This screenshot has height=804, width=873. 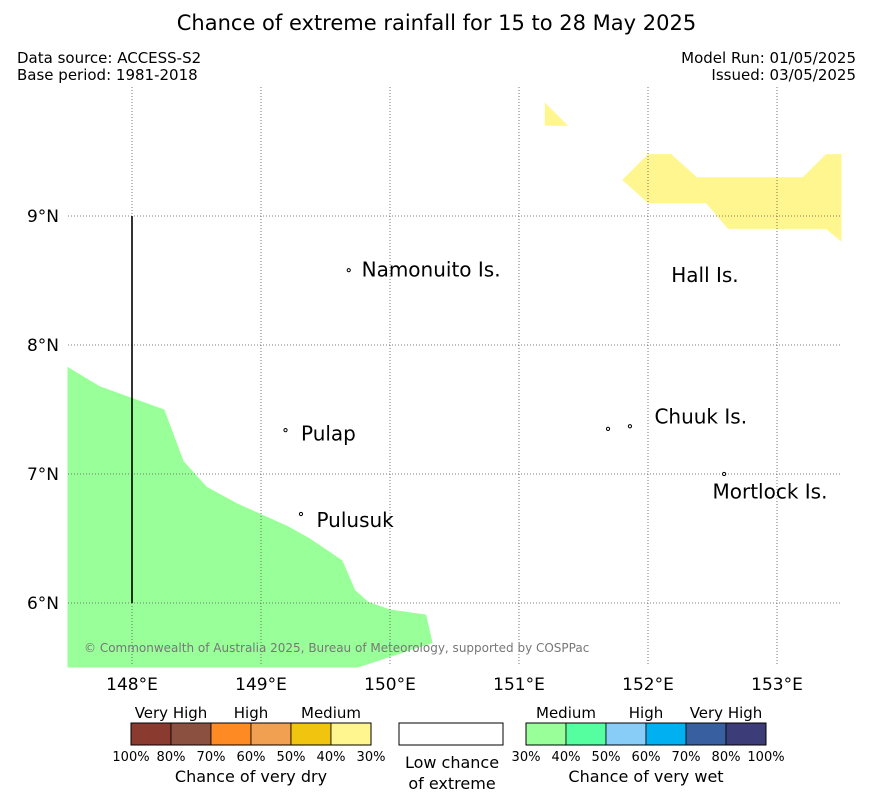 I want to click on wet-colorbar-frame, so click(x=646, y=734).